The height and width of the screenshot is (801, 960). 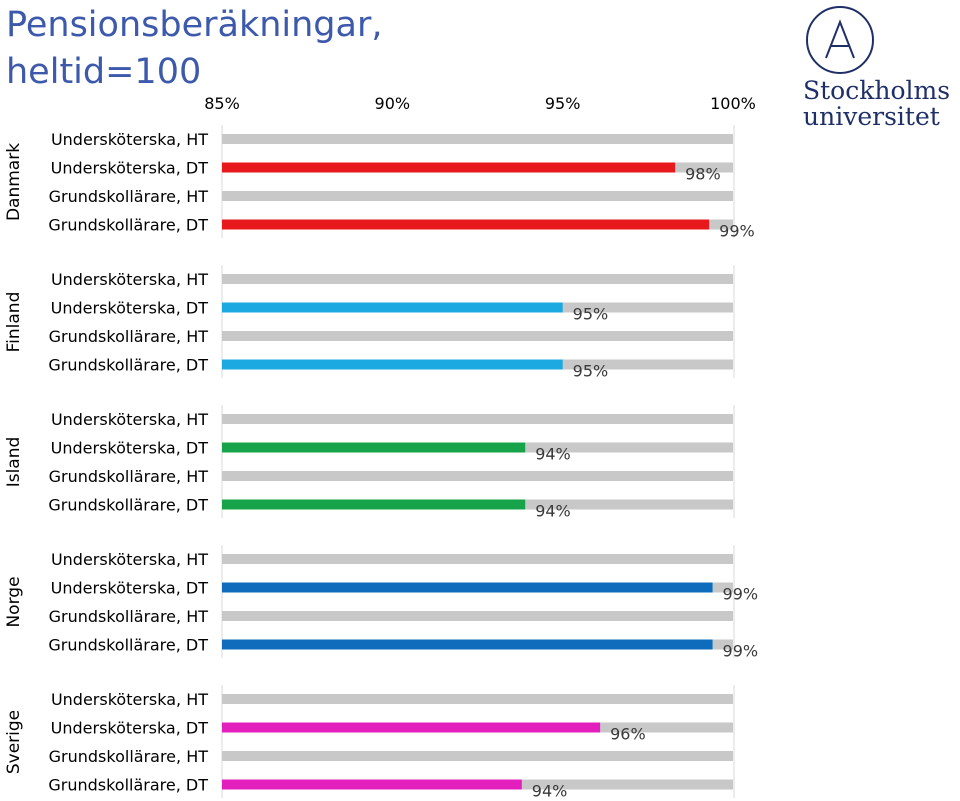 I want to click on seal-emblem, so click(x=840, y=39).